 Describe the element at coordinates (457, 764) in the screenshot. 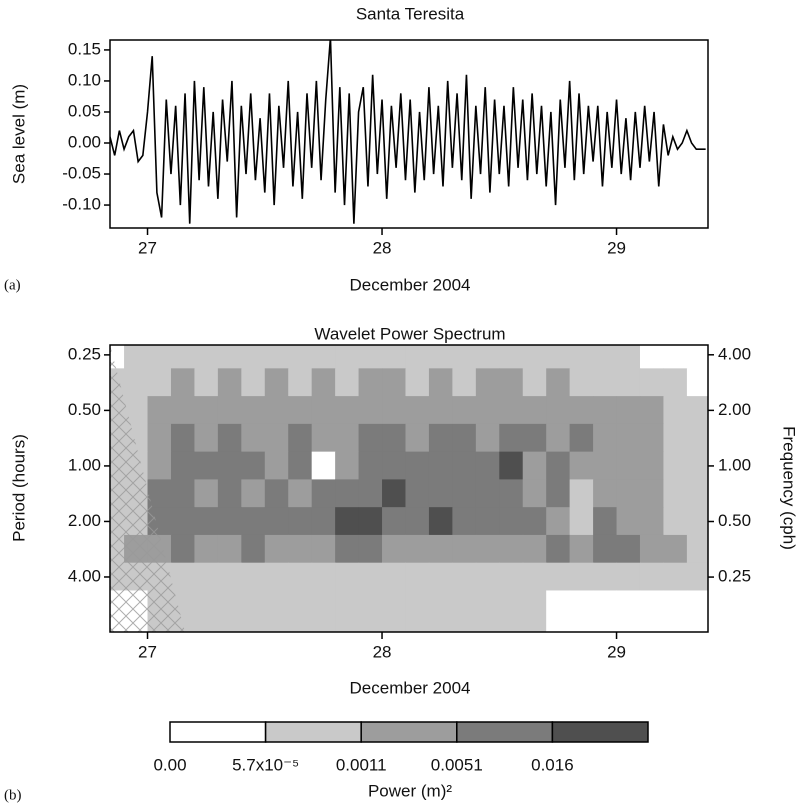

I see `colorbar-tick-label: 0.0051` at that location.